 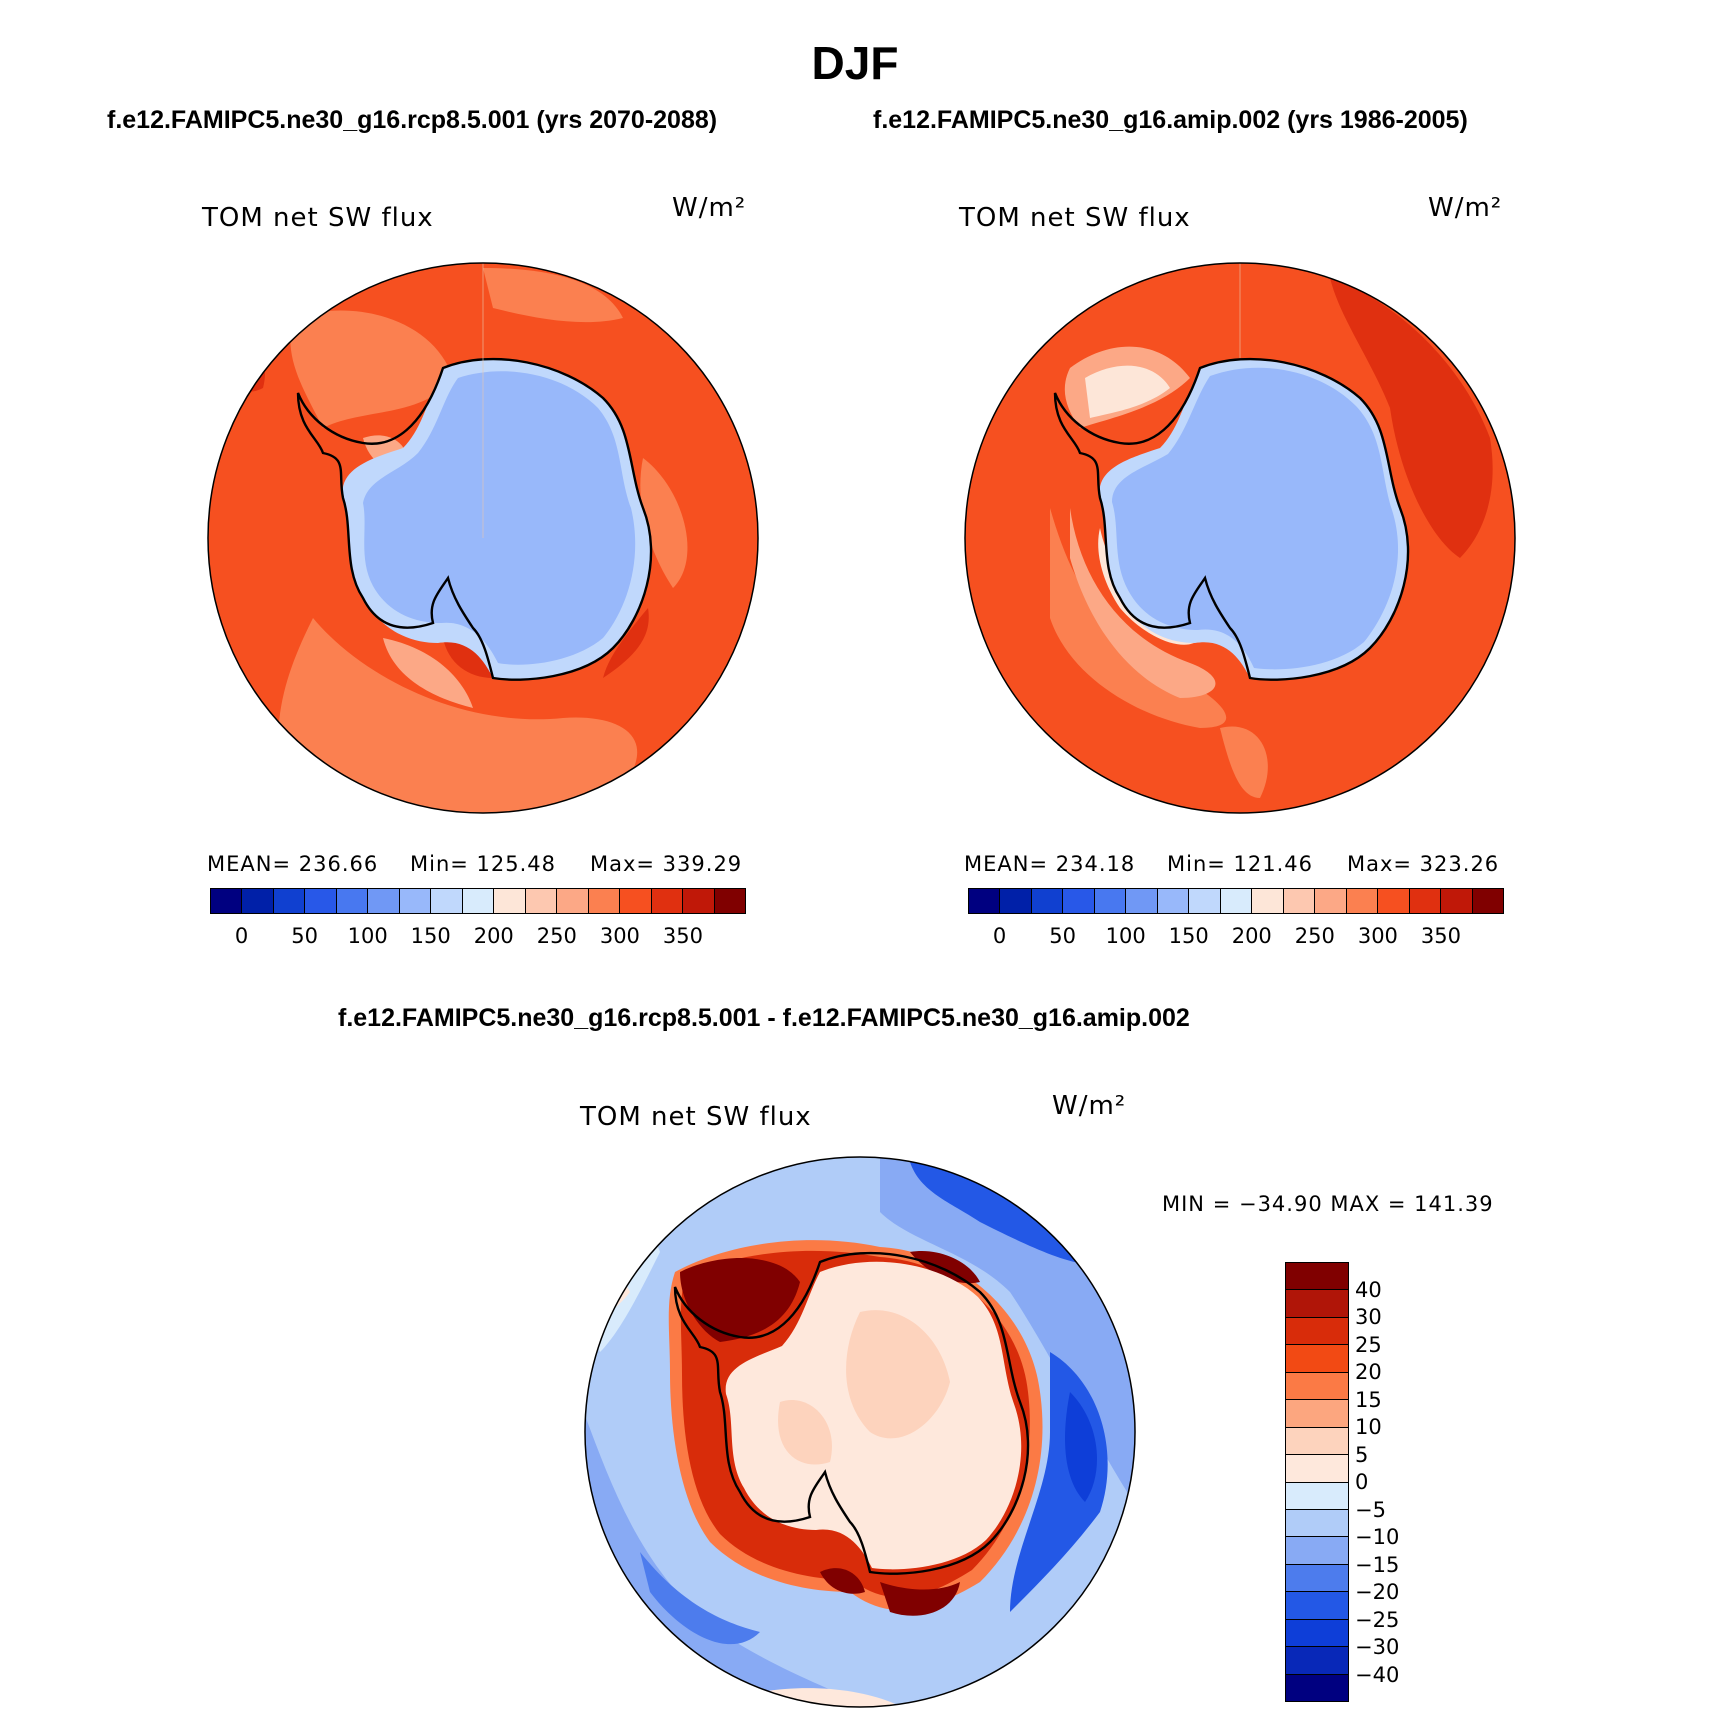 What do you see at coordinates (1362, 1454) in the screenshot?
I see `colorbar-tick-label: 5` at bounding box center [1362, 1454].